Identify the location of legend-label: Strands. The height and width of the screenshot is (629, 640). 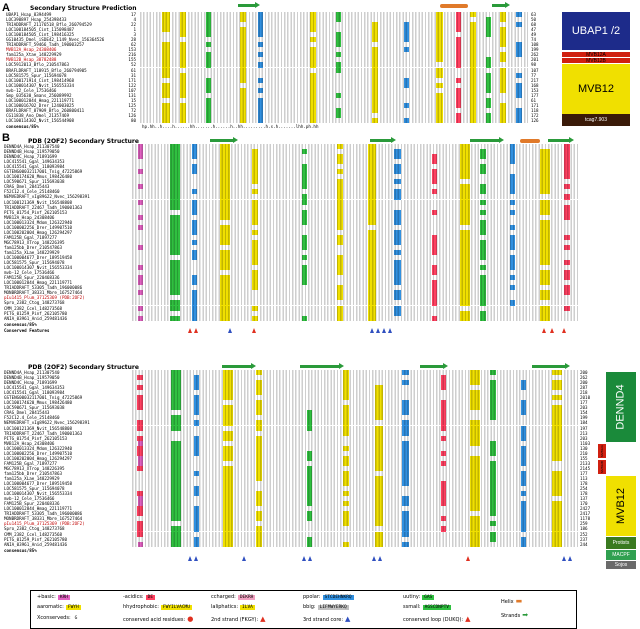
(511, 616).